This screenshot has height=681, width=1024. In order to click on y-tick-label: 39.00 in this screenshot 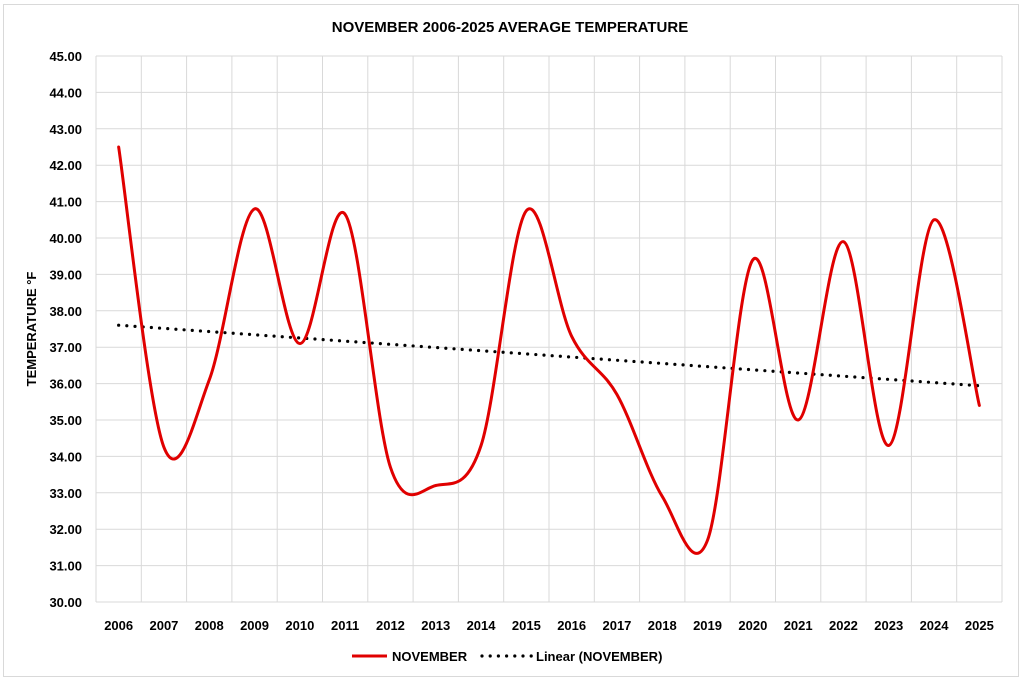, I will do `click(65, 274)`.